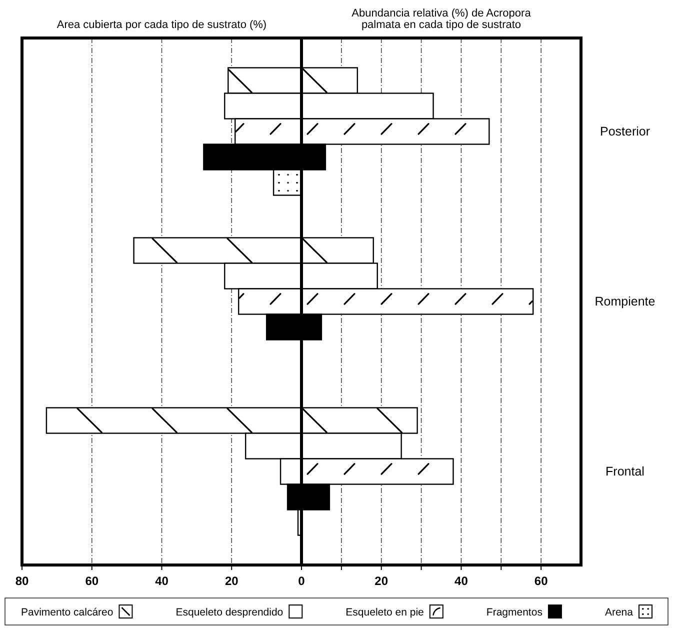  Describe the element at coordinates (302, 581) in the screenshot. I see `x-tick-label: 0` at that location.